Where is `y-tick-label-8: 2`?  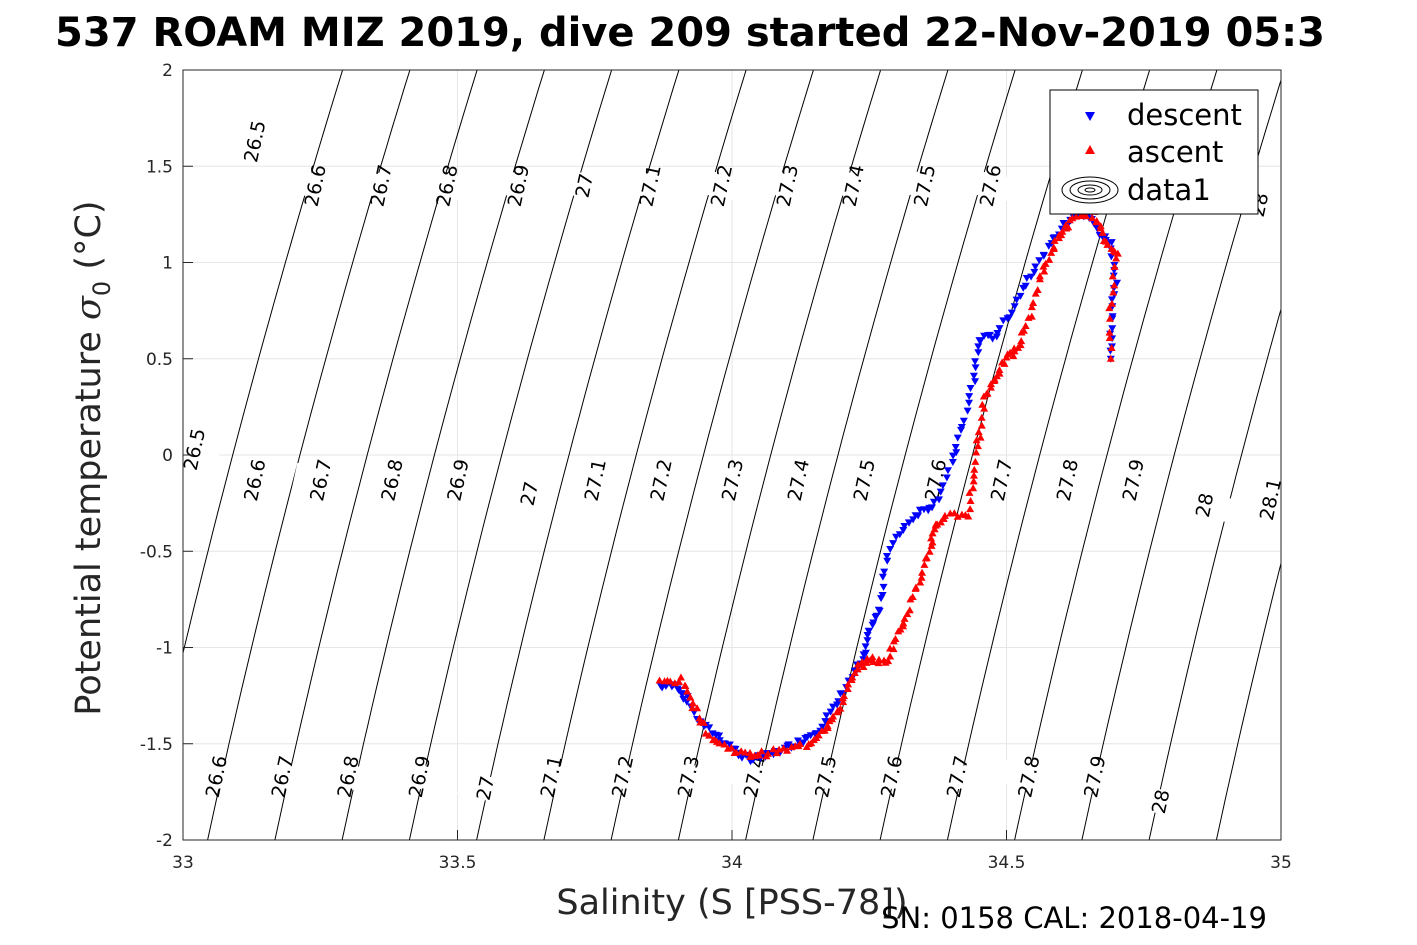 y-tick-label-8: 2 is located at coordinates (167, 71).